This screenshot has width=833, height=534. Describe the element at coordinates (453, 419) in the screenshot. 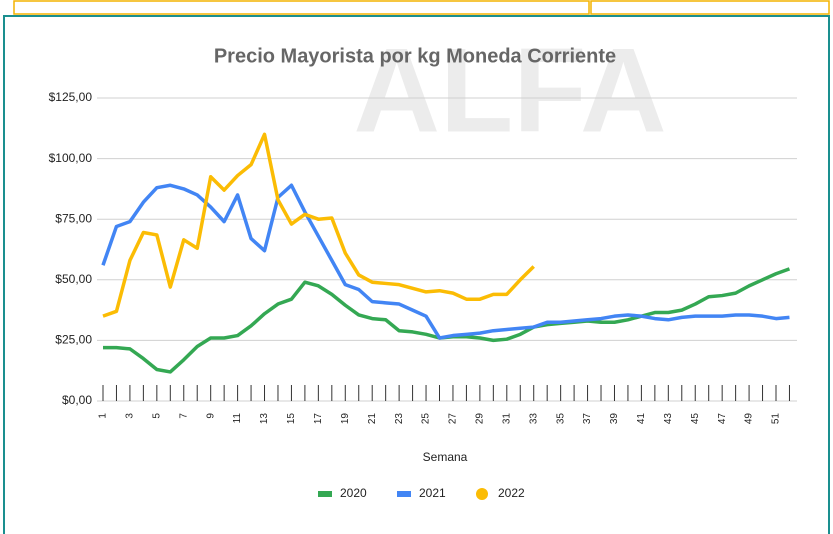

I see `x-tick-label: 27` at that location.